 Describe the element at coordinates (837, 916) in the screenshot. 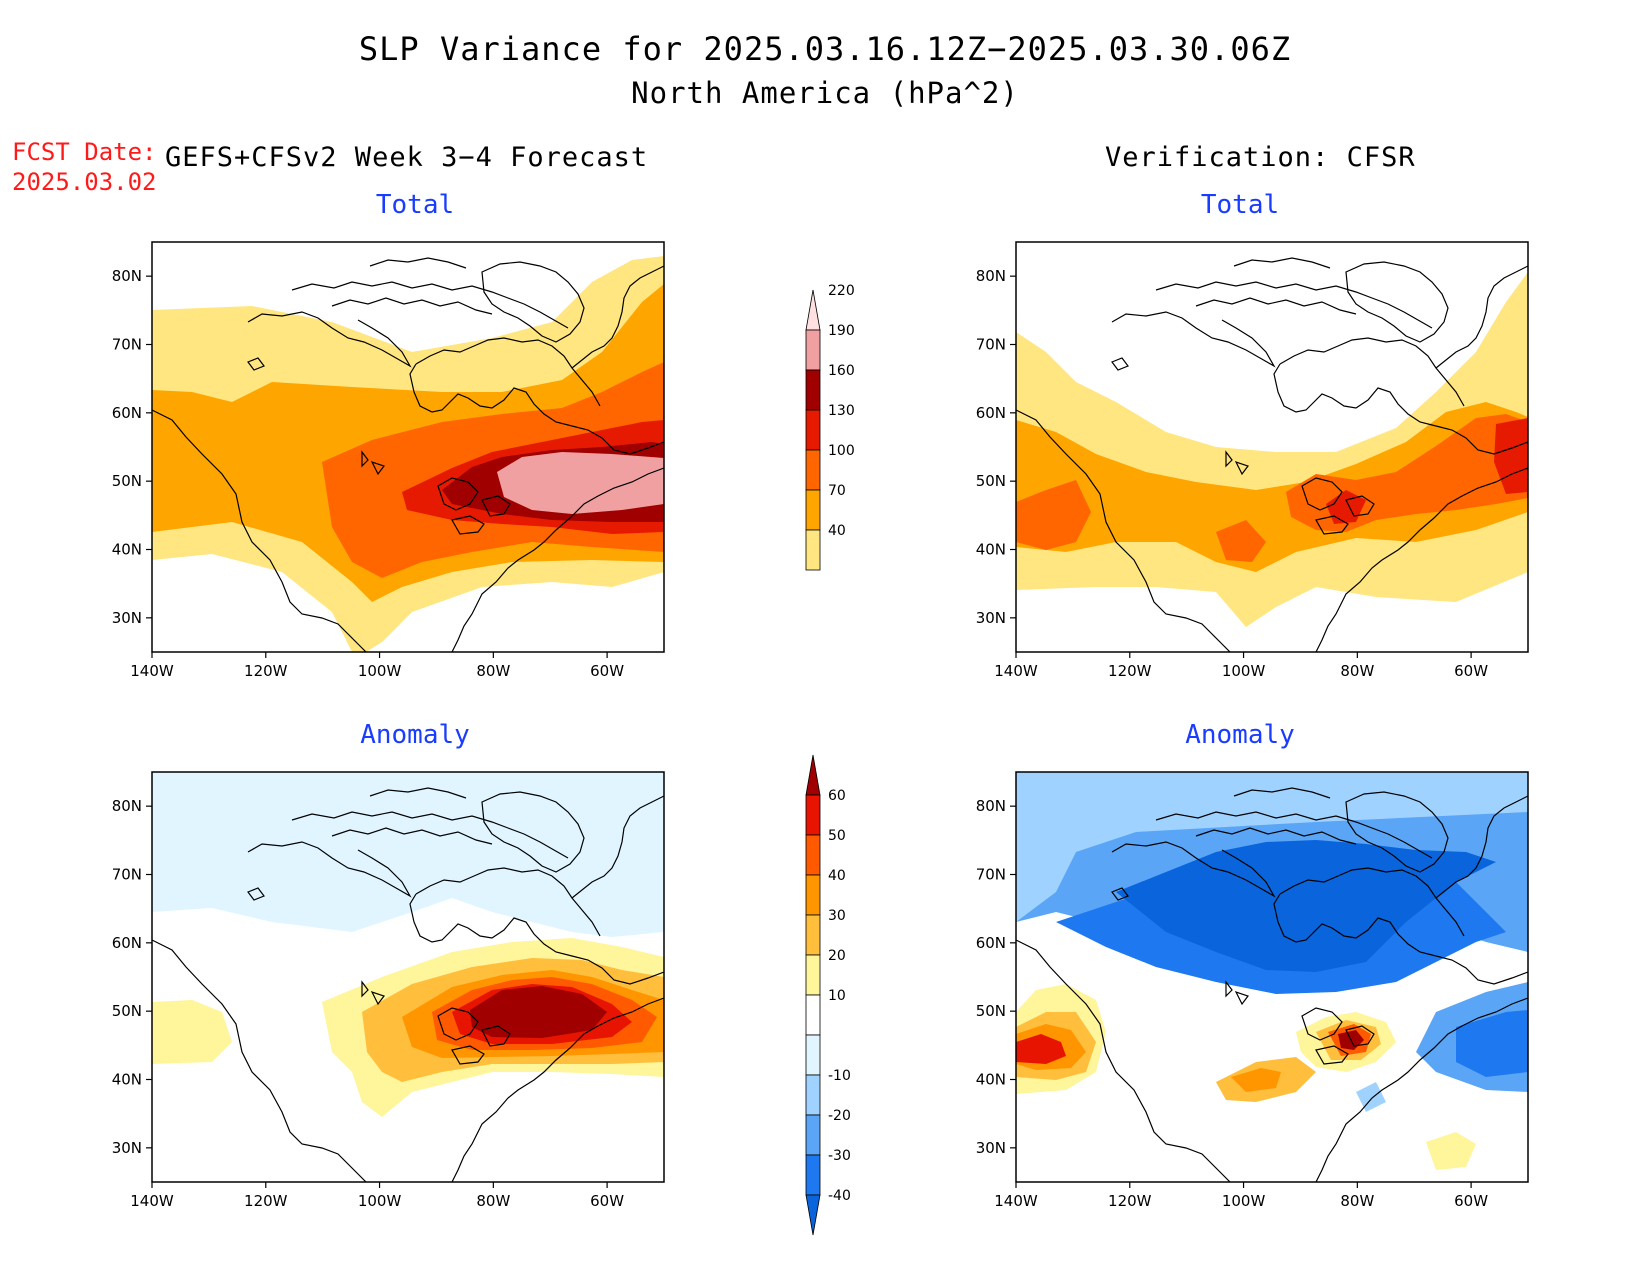

I see `colorbar-anomaly-label: 30` at that location.